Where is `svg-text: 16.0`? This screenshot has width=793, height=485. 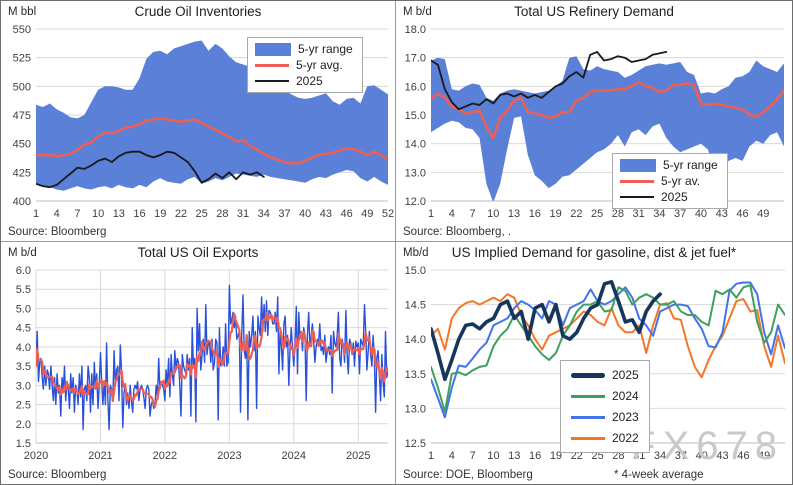 svg-text: 16.0 is located at coordinates (415, 87).